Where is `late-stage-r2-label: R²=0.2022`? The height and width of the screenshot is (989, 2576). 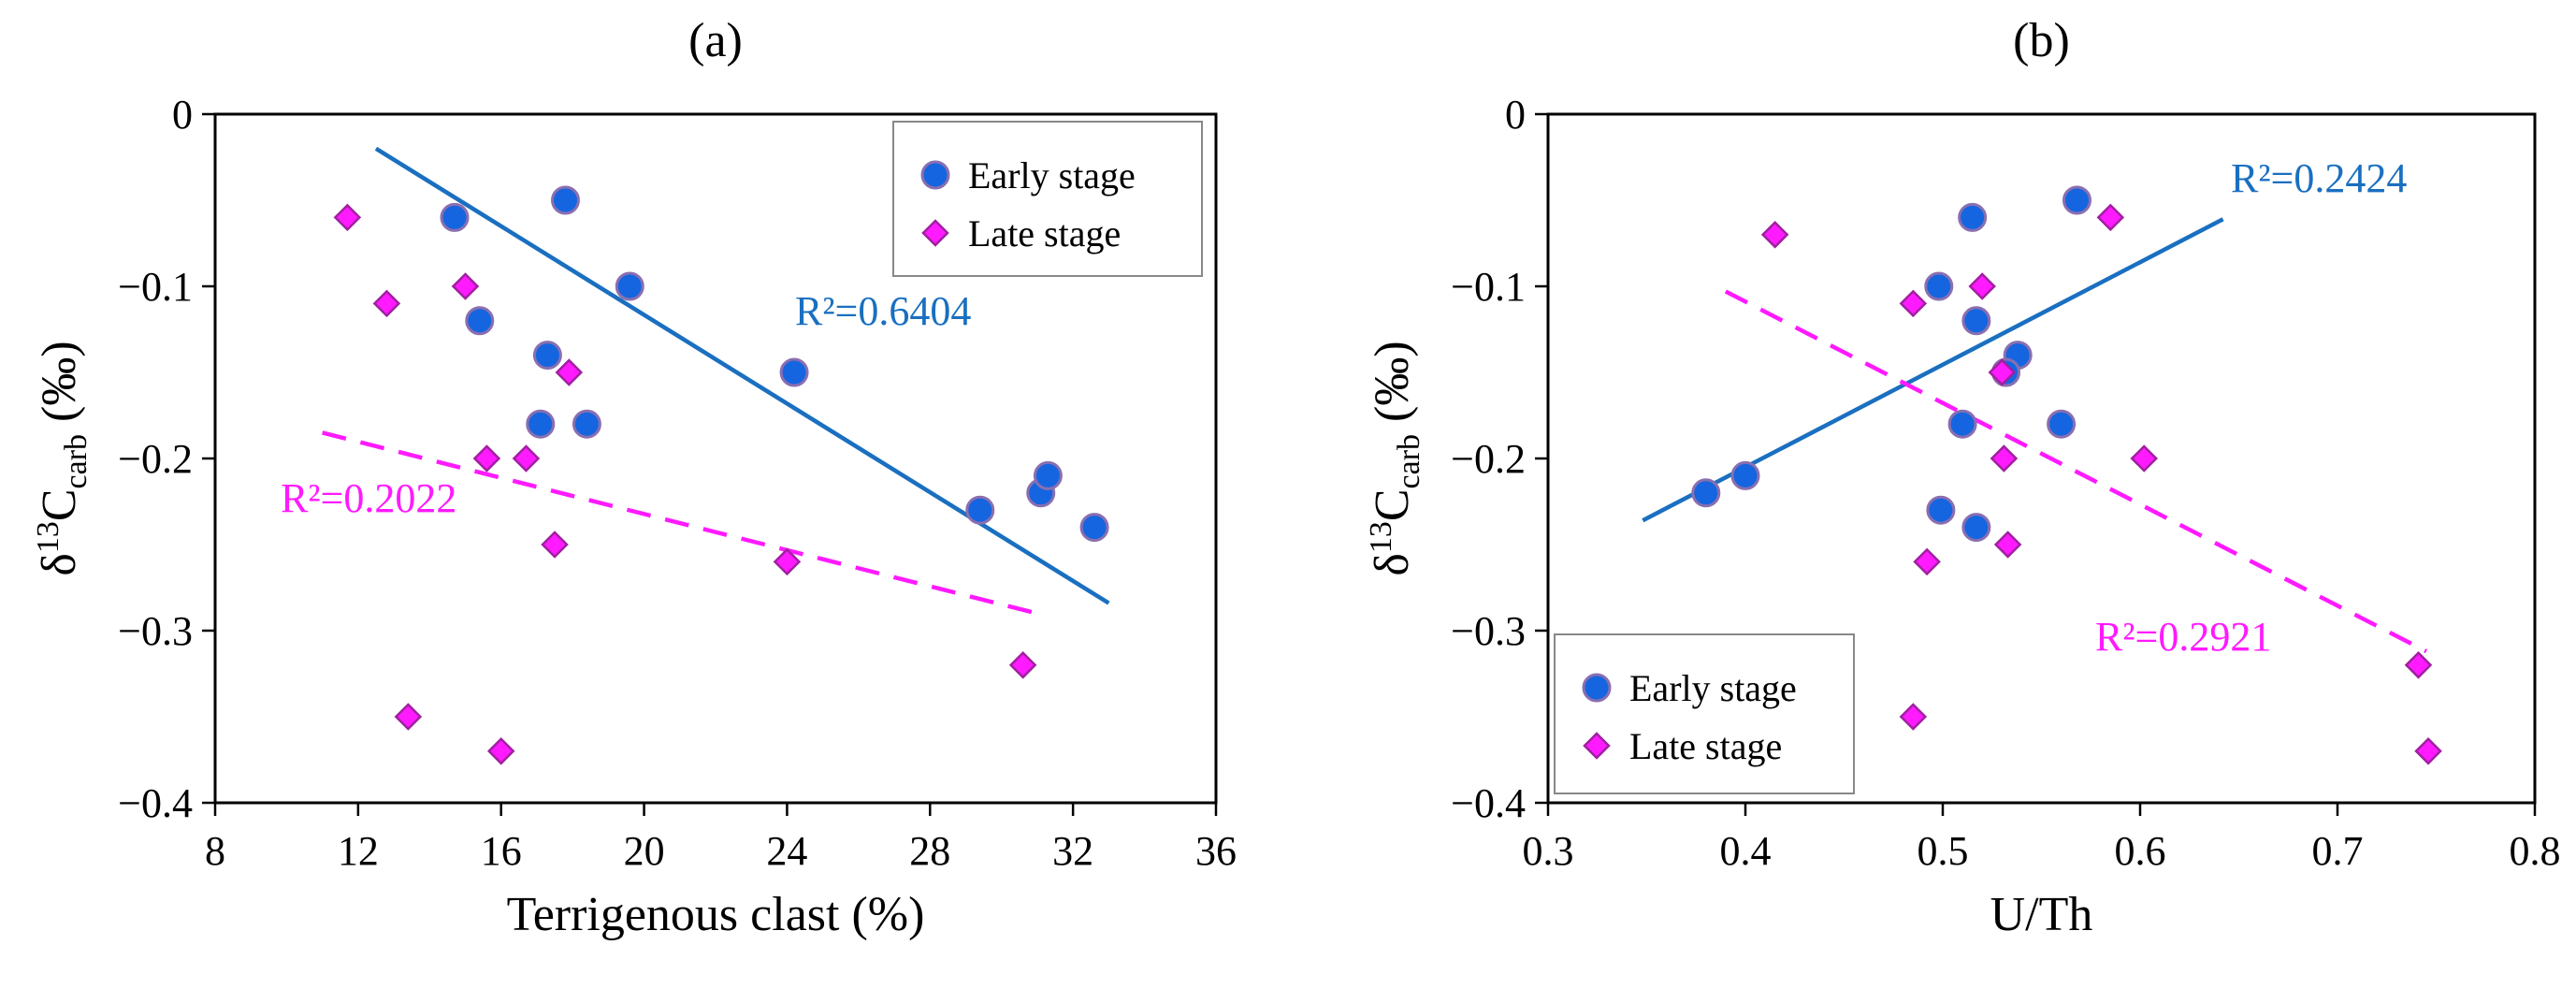 late-stage-r2-label: R²=0.2022 is located at coordinates (369, 498).